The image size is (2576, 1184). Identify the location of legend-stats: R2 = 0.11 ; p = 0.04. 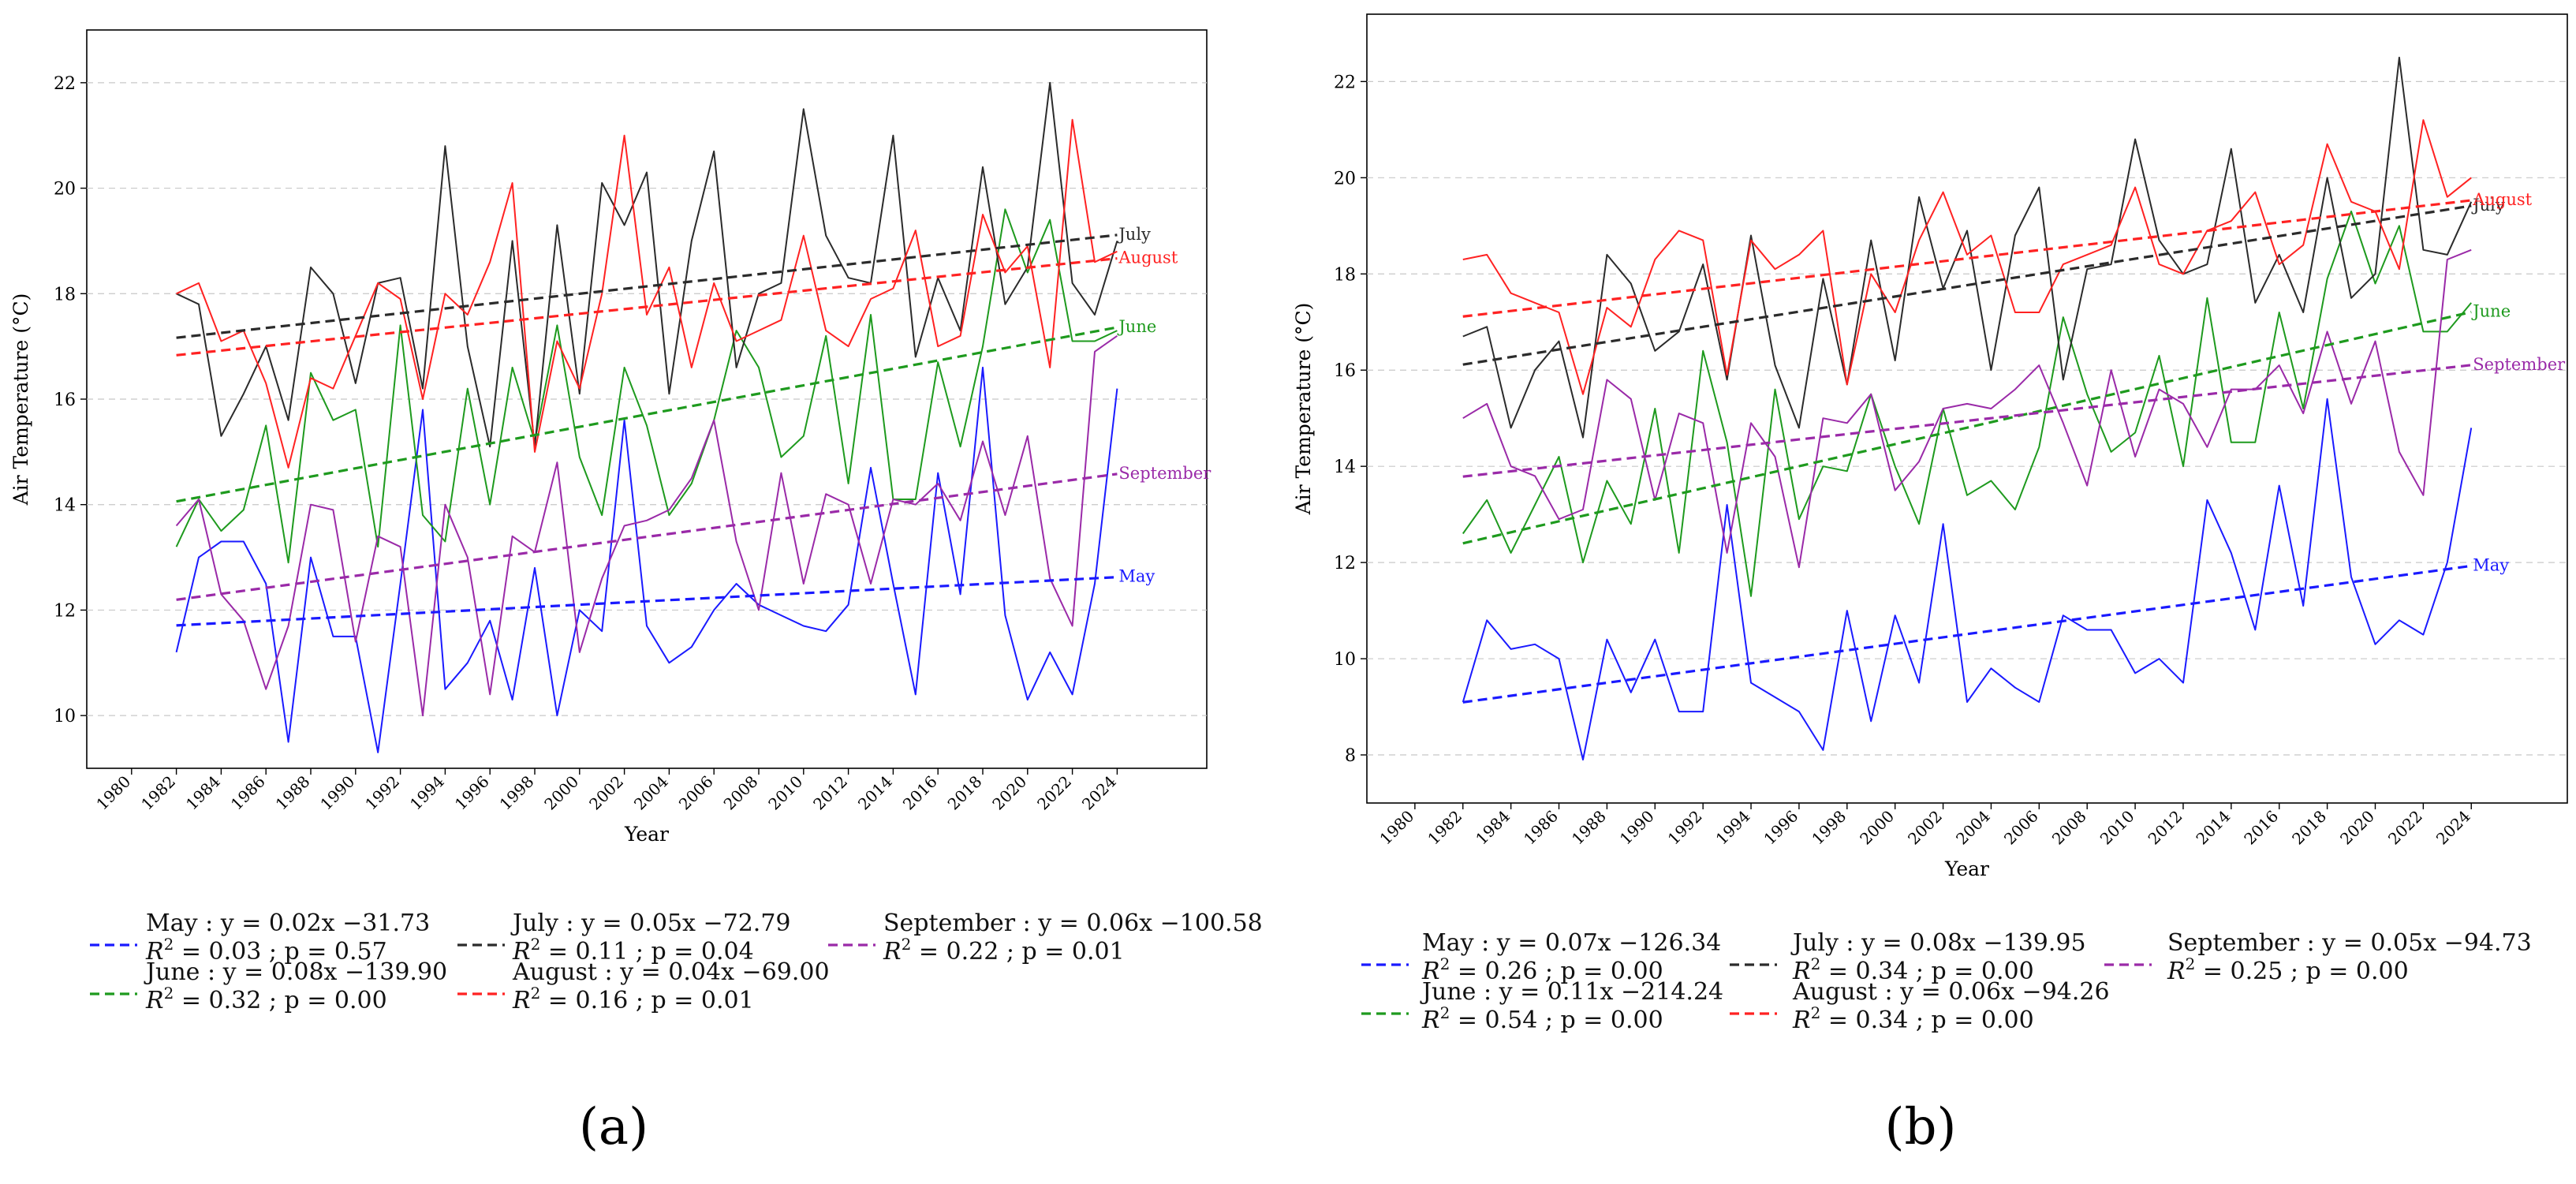
(633, 950).